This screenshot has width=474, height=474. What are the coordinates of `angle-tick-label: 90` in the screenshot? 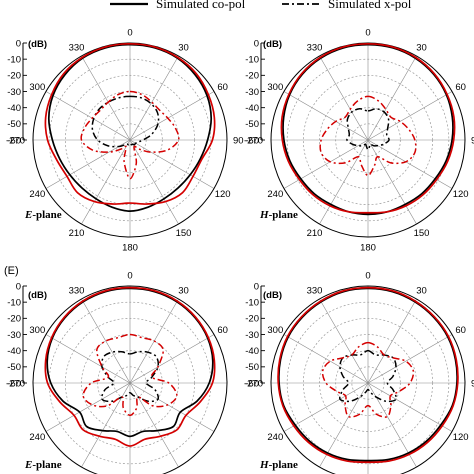 It's located at (472, 140).